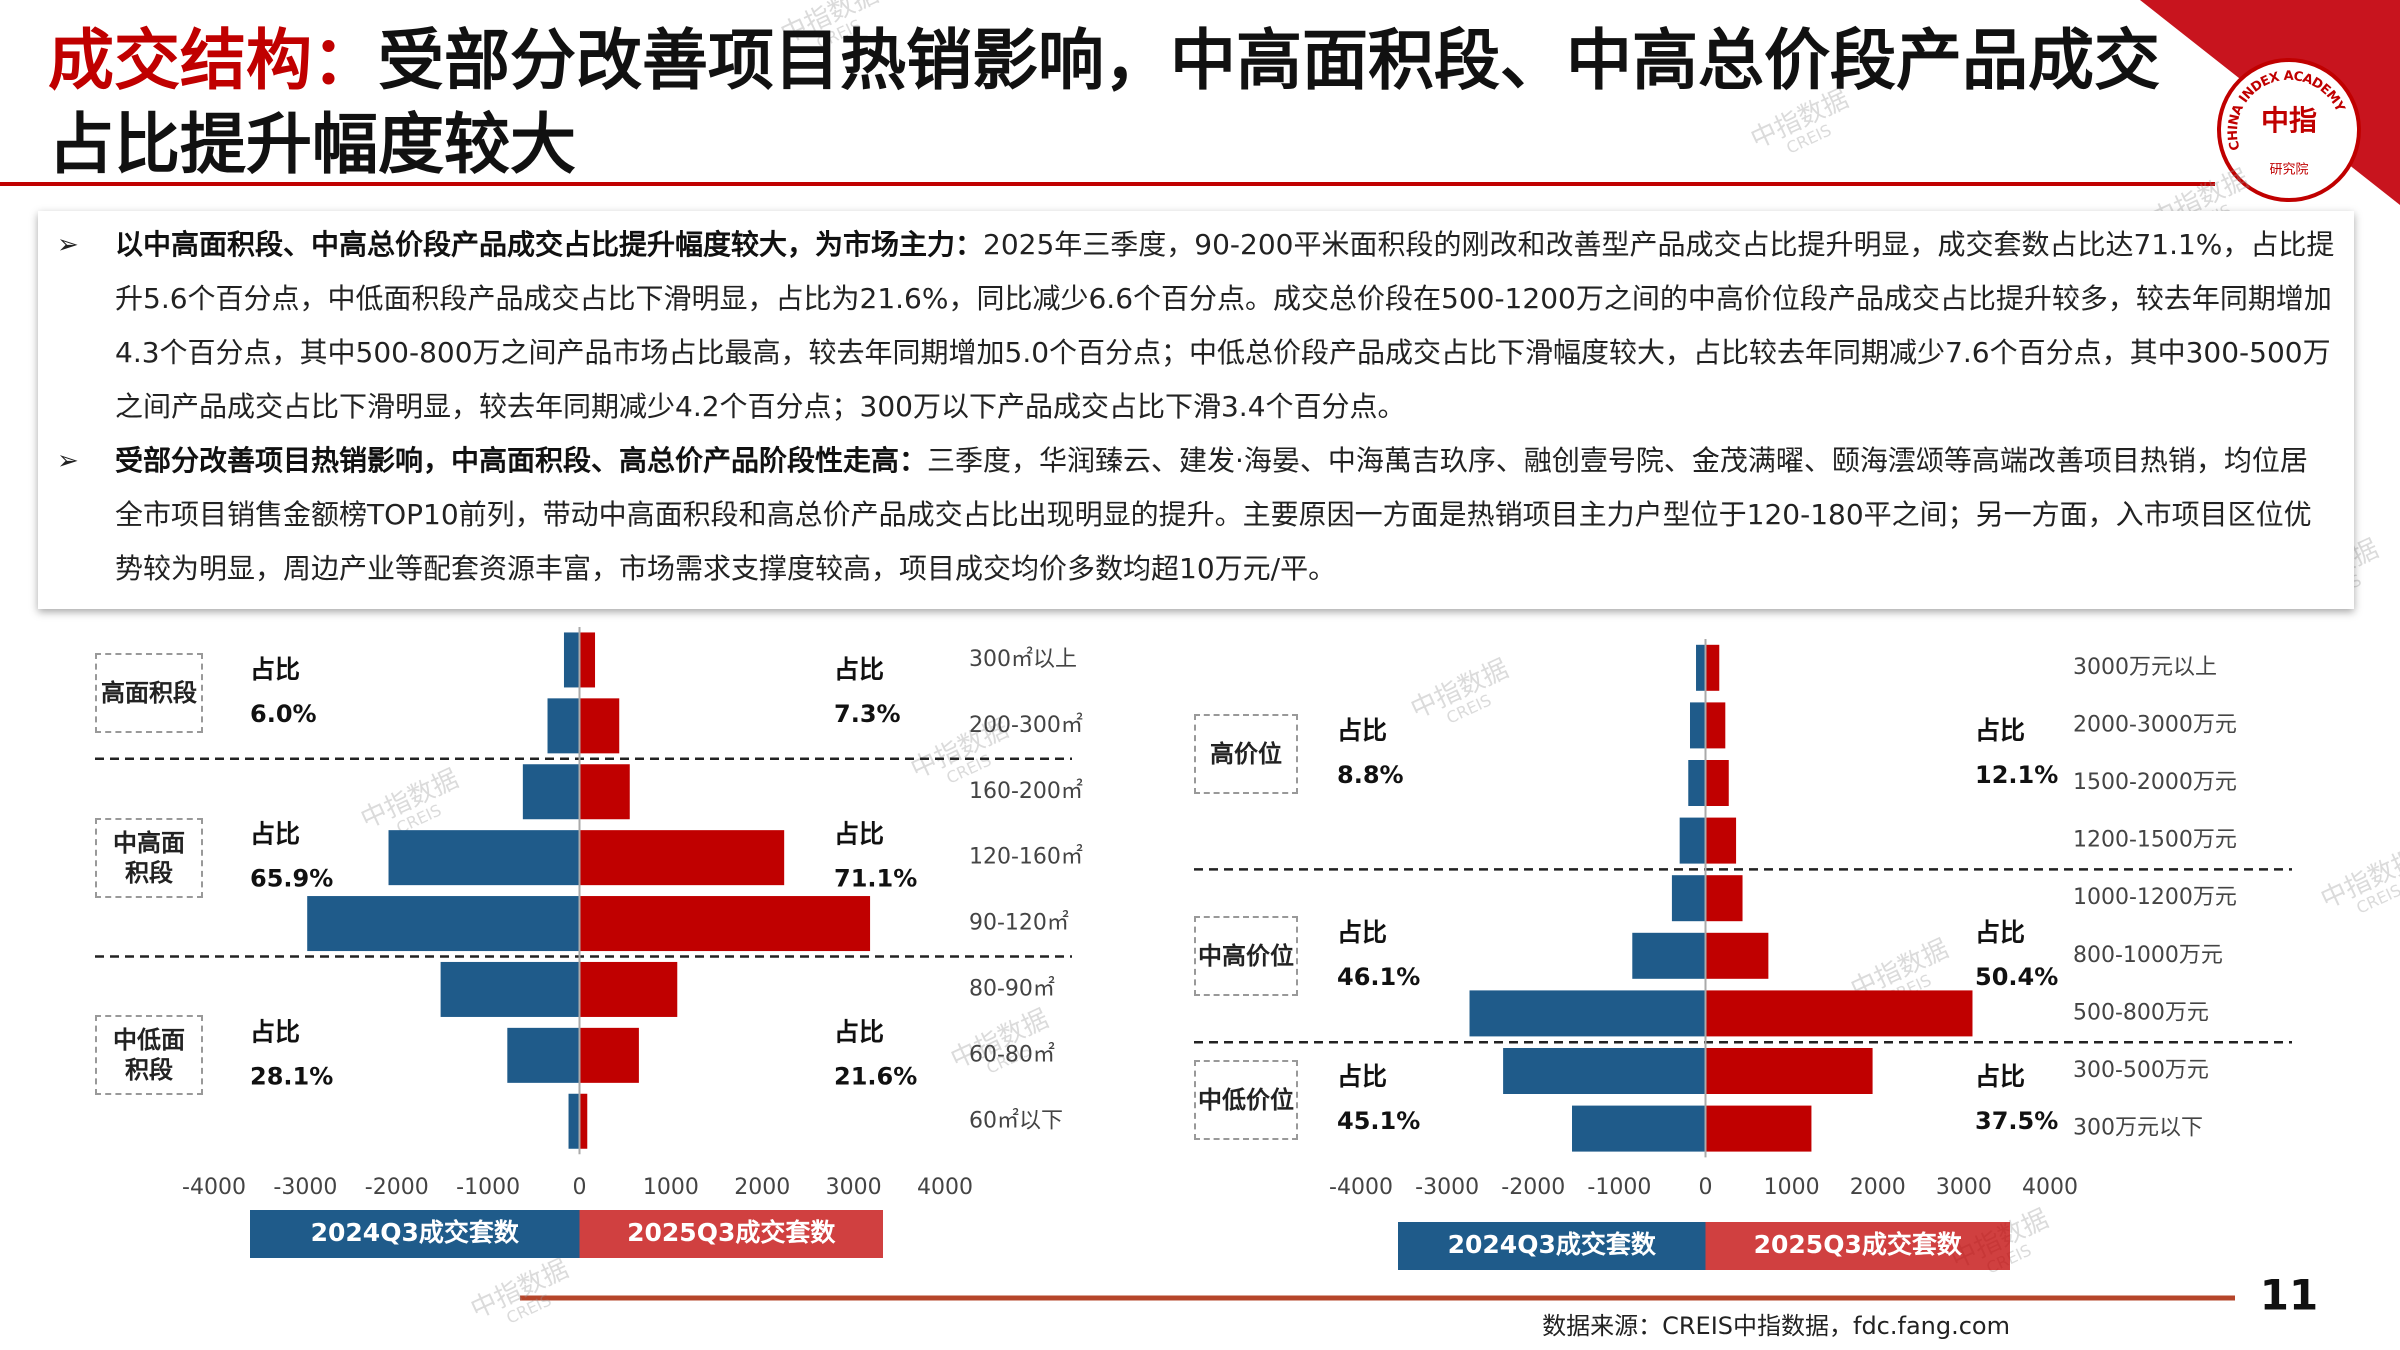 Image resolution: width=2400 pixels, height=1350 pixels. Describe the element at coordinates (2141, 1070) in the screenshot. I see `category-label: 300-500万元` at that location.